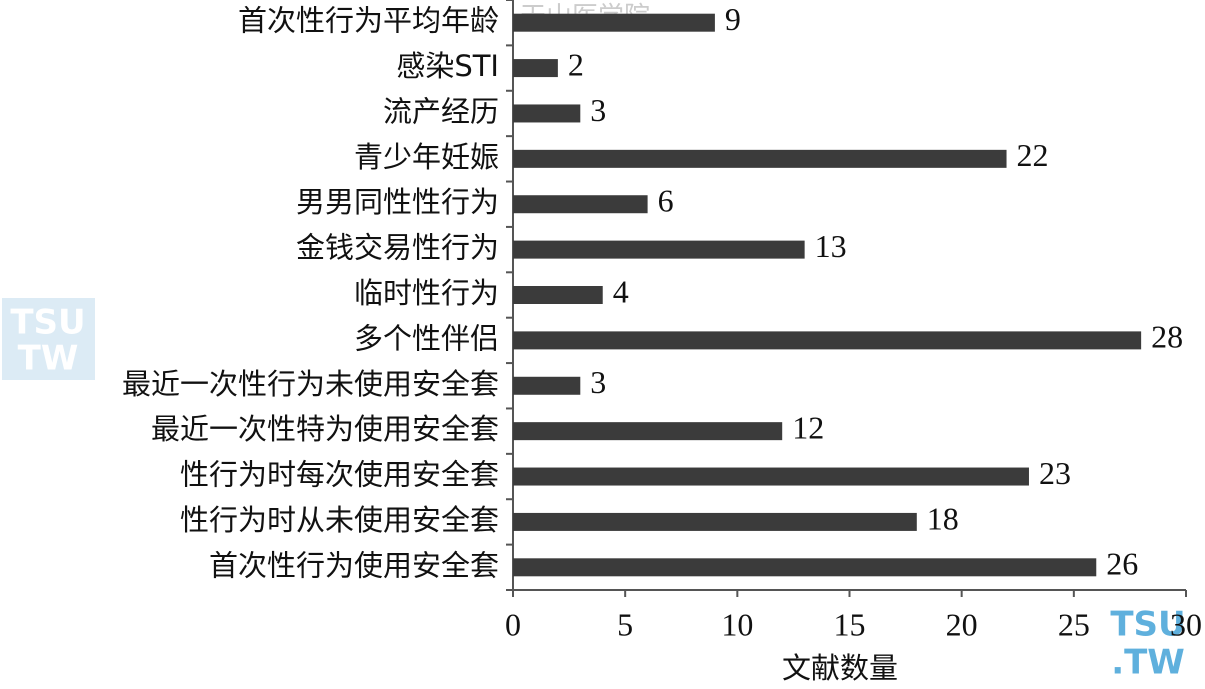 The image size is (1205, 689). Describe the element at coordinates (426, 338) in the screenshot. I see `y-tick-label: 多个性伴侣` at that location.